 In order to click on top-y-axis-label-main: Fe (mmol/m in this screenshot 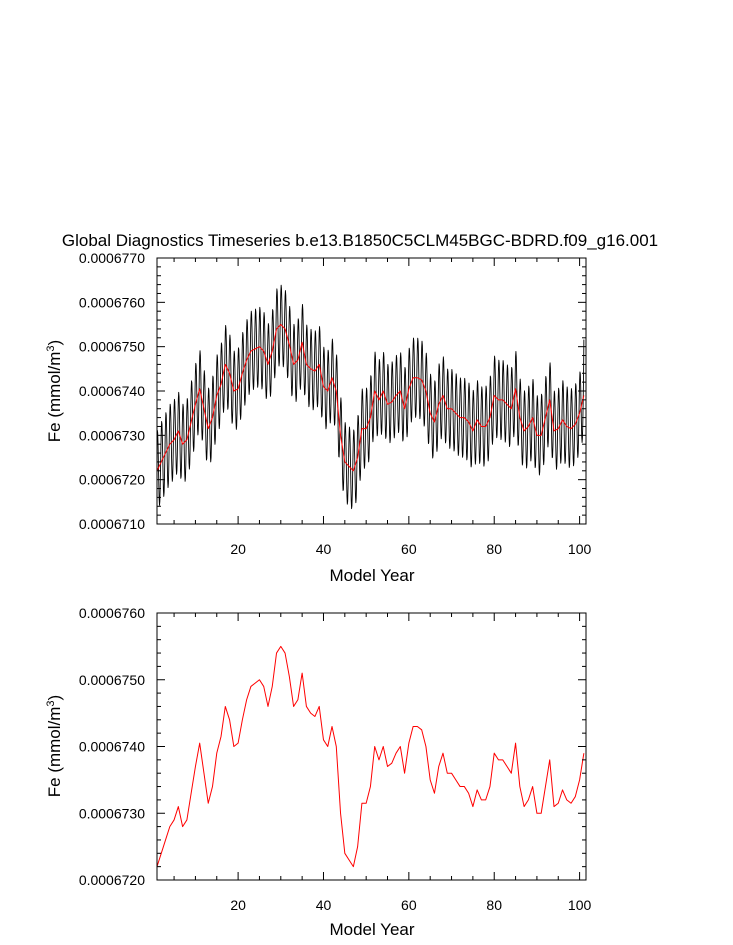, I will do `click(54, 397)`.